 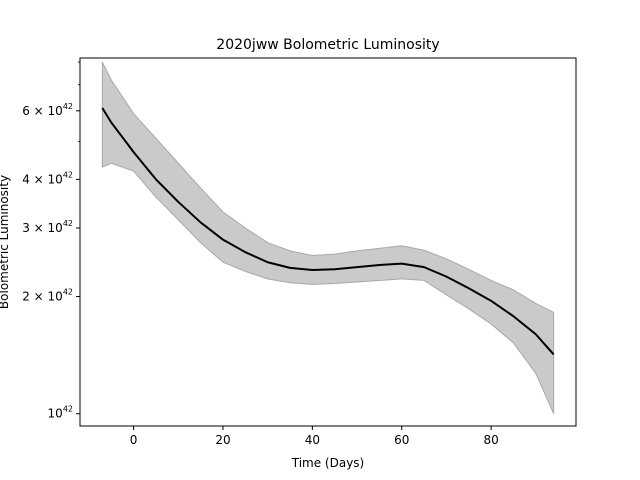 What do you see at coordinates (47, 178) in the screenshot?
I see `y-tick-label: 4 × 1042` at bounding box center [47, 178].